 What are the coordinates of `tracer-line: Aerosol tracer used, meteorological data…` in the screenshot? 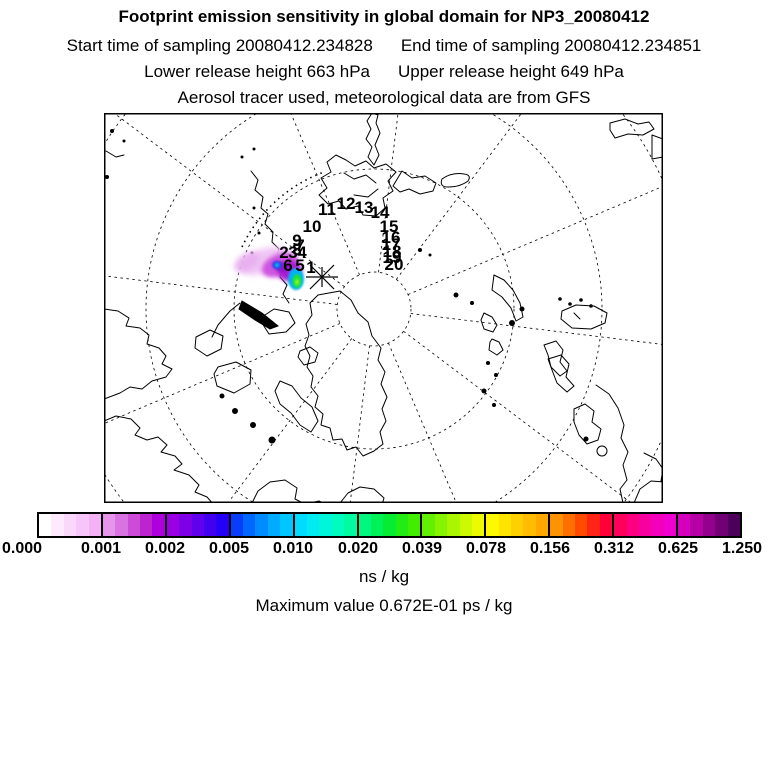 It's located at (384, 97).